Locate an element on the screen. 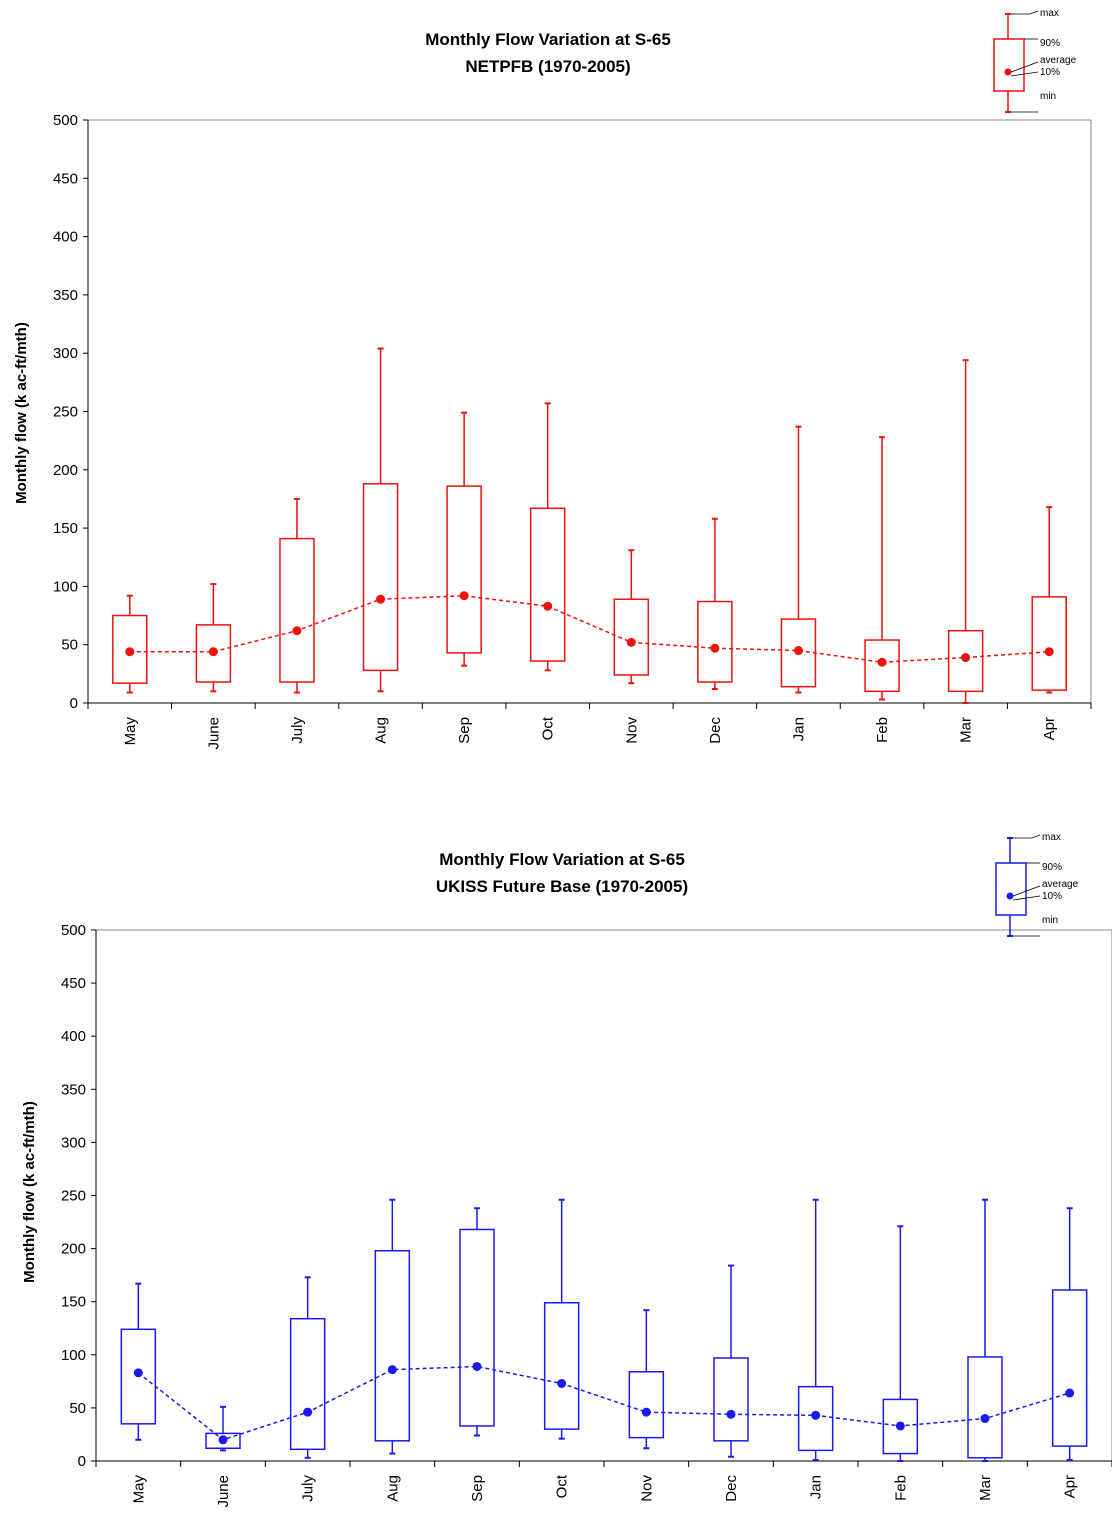 The width and height of the screenshot is (1112, 1513). x-tick-label: Dec is located at coordinates (731, 1488).